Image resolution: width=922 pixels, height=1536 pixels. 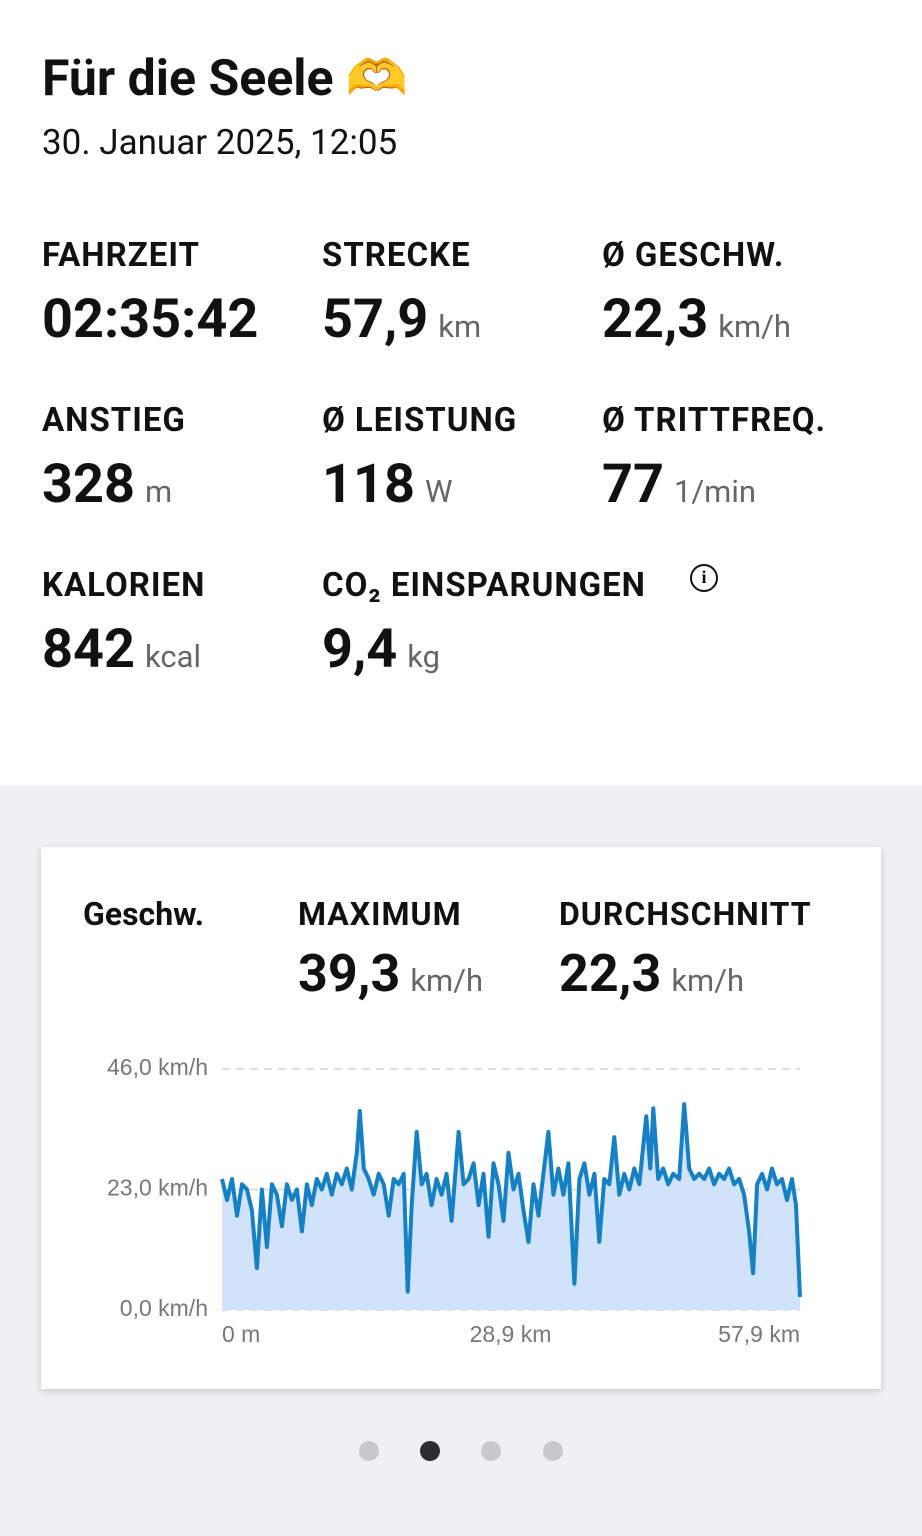 What do you see at coordinates (396, 255) in the screenshot?
I see `stat-label: STRECKE` at bounding box center [396, 255].